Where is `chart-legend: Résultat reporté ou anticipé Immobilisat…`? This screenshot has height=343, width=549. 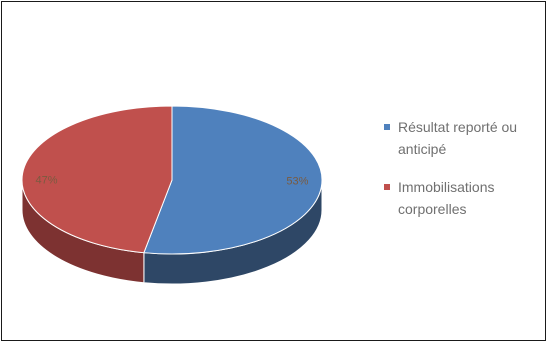 chart-legend: Résultat reporté ou anticipé Immobilisat… is located at coordinates (464, 176).